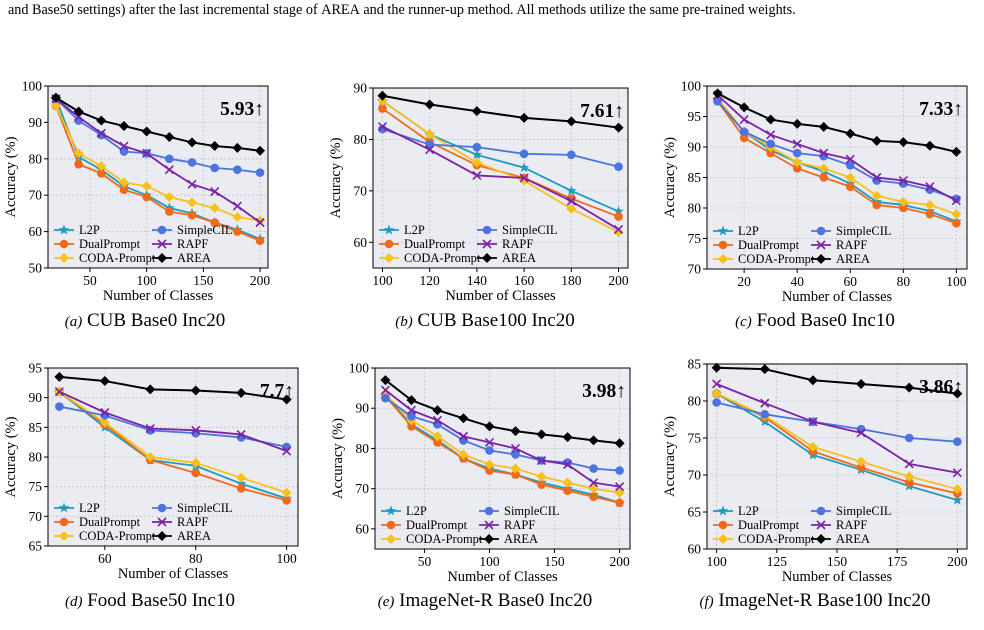  I want to click on x-axis-label: Number of Classes, so click(500, 296).